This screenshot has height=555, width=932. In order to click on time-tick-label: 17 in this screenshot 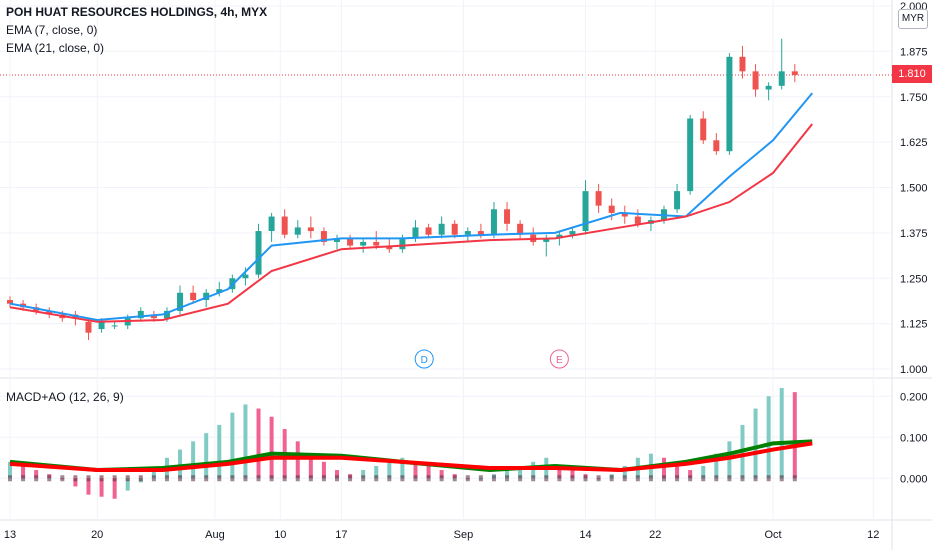, I will do `click(341, 535)`.